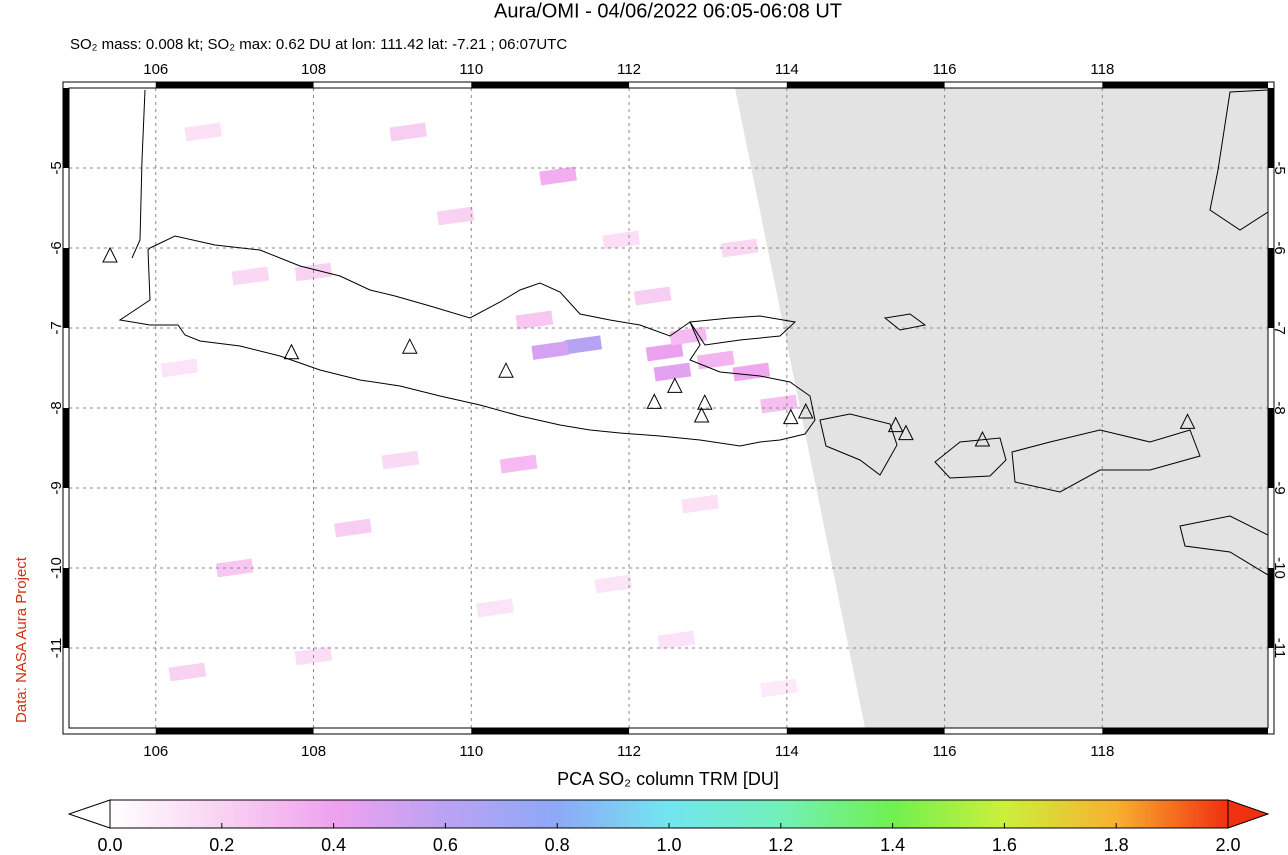 Image resolution: width=1288 pixels, height=855 pixels. Describe the element at coordinates (668, 827) in the screenshot. I see `colorbar: 0.0 0.2 0.4 0.6 0.8 1.0 1.2 1.4 1.6 1.8 2.0` at that location.